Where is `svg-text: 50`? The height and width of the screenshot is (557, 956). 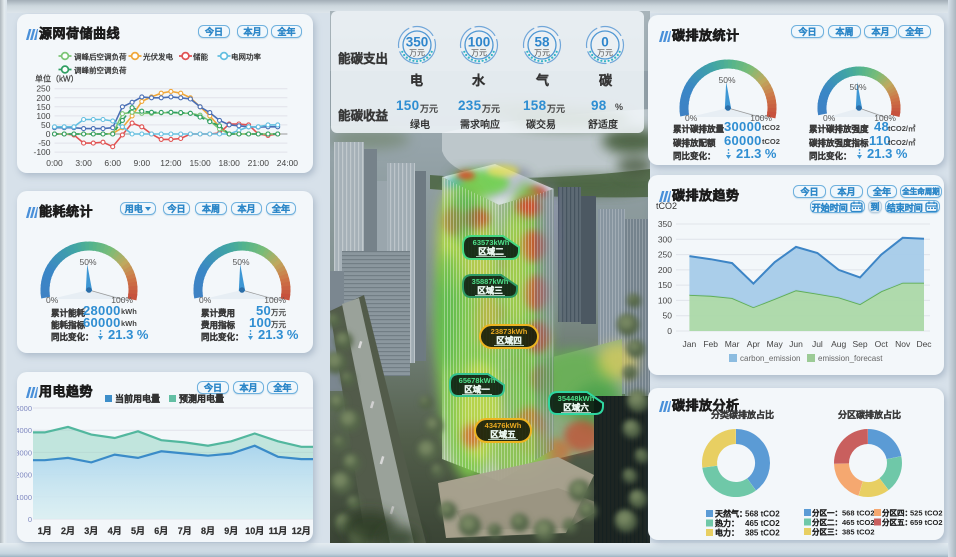 svg-text: 50 is located at coordinates (668, 316).